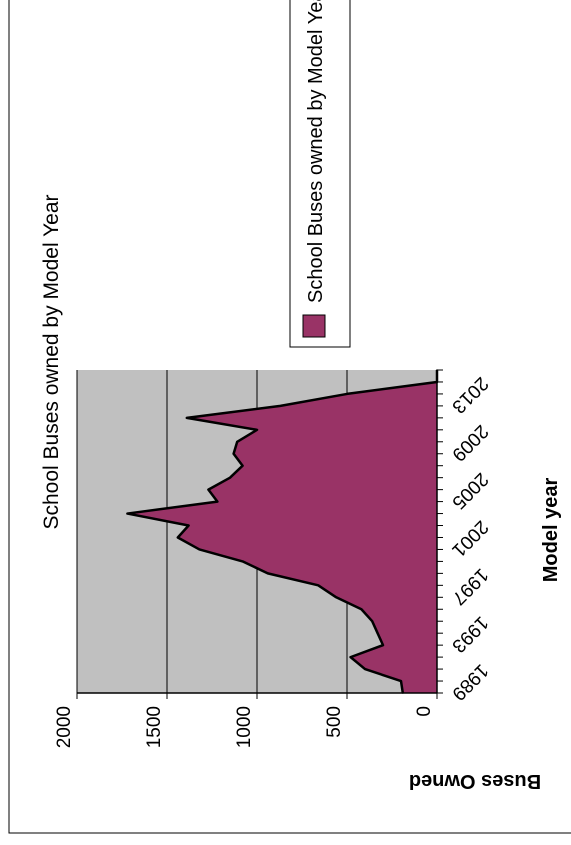 The height and width of the screenshot is (845, 571). I want to click on y-tick-label: 1000, so click(244, 727).